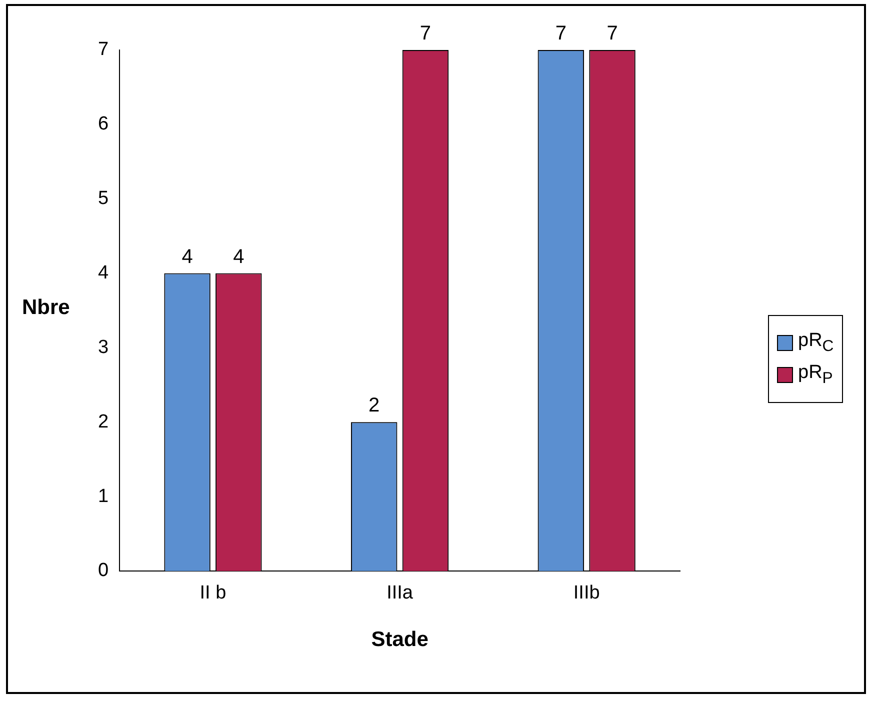 This screenshot has height=702, width=875. I want to click on y-tick-label: 0, so click(103, 571).